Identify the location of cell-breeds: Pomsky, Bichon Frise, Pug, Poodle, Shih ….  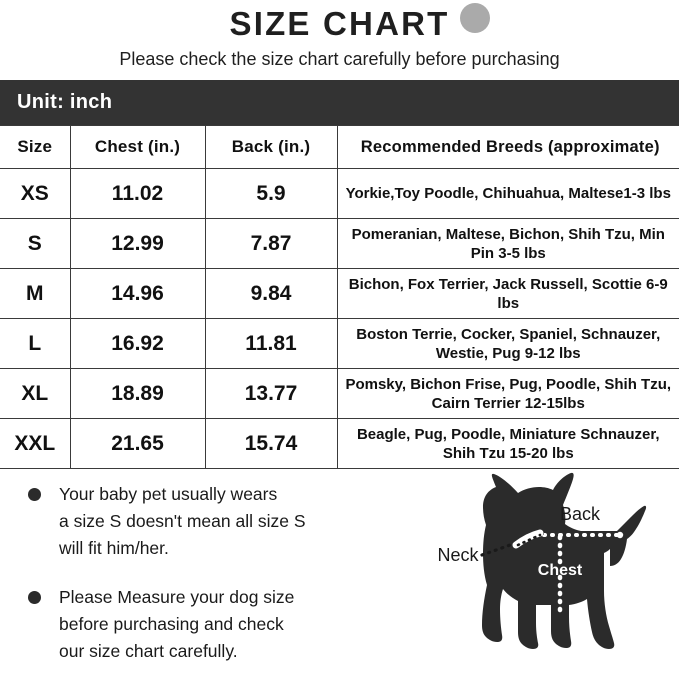
(508, 393).